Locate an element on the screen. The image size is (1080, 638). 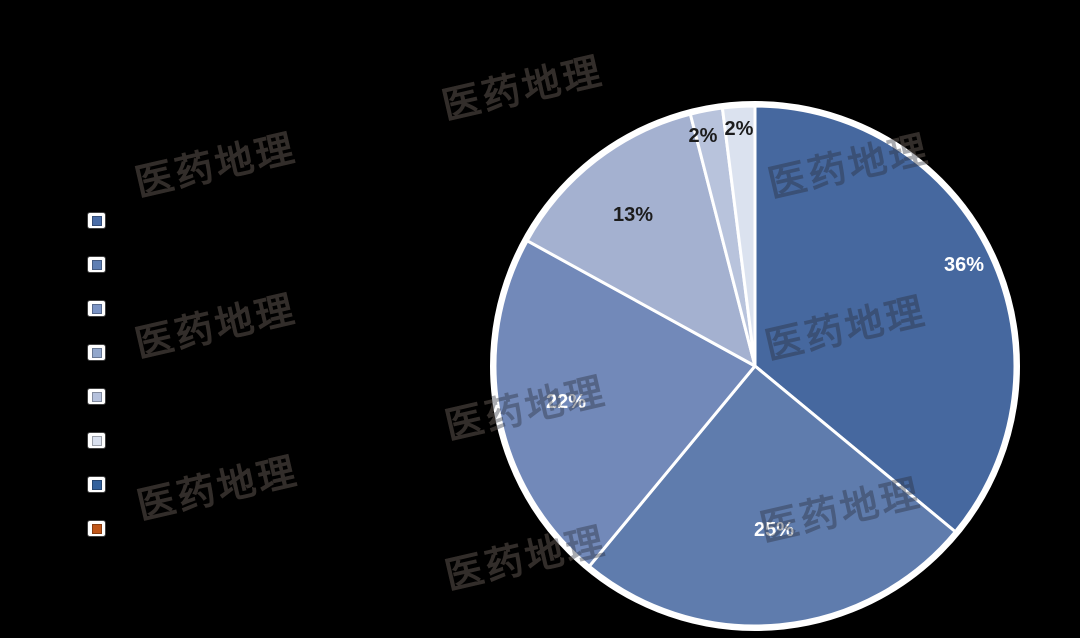
pie-slice-label: 25% is located at coordinates (774, 530).